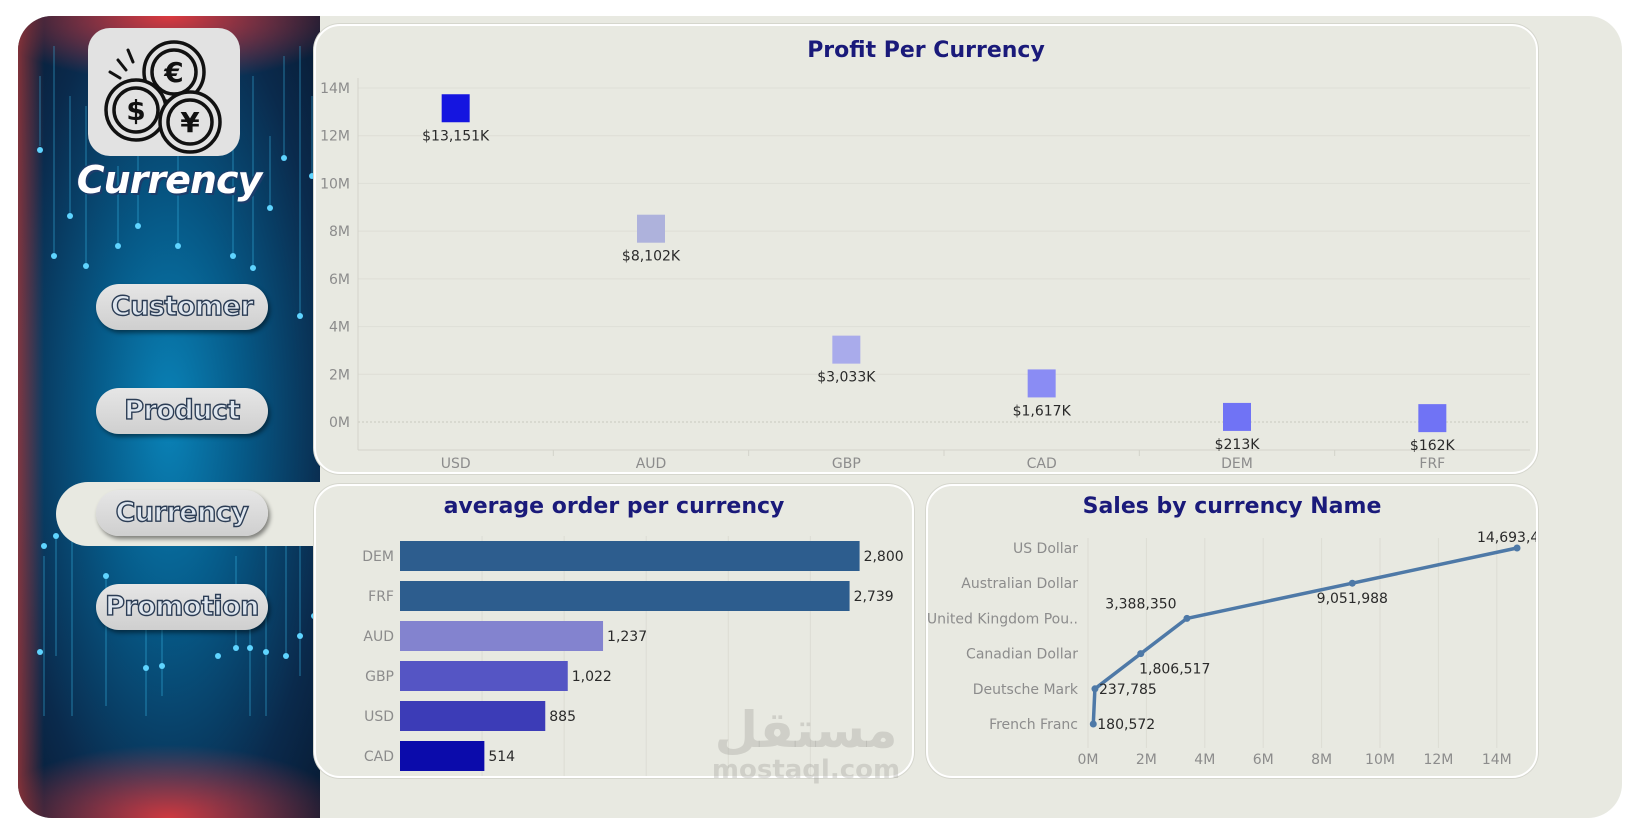  I want to click on sales-line, so click(1304, 635).